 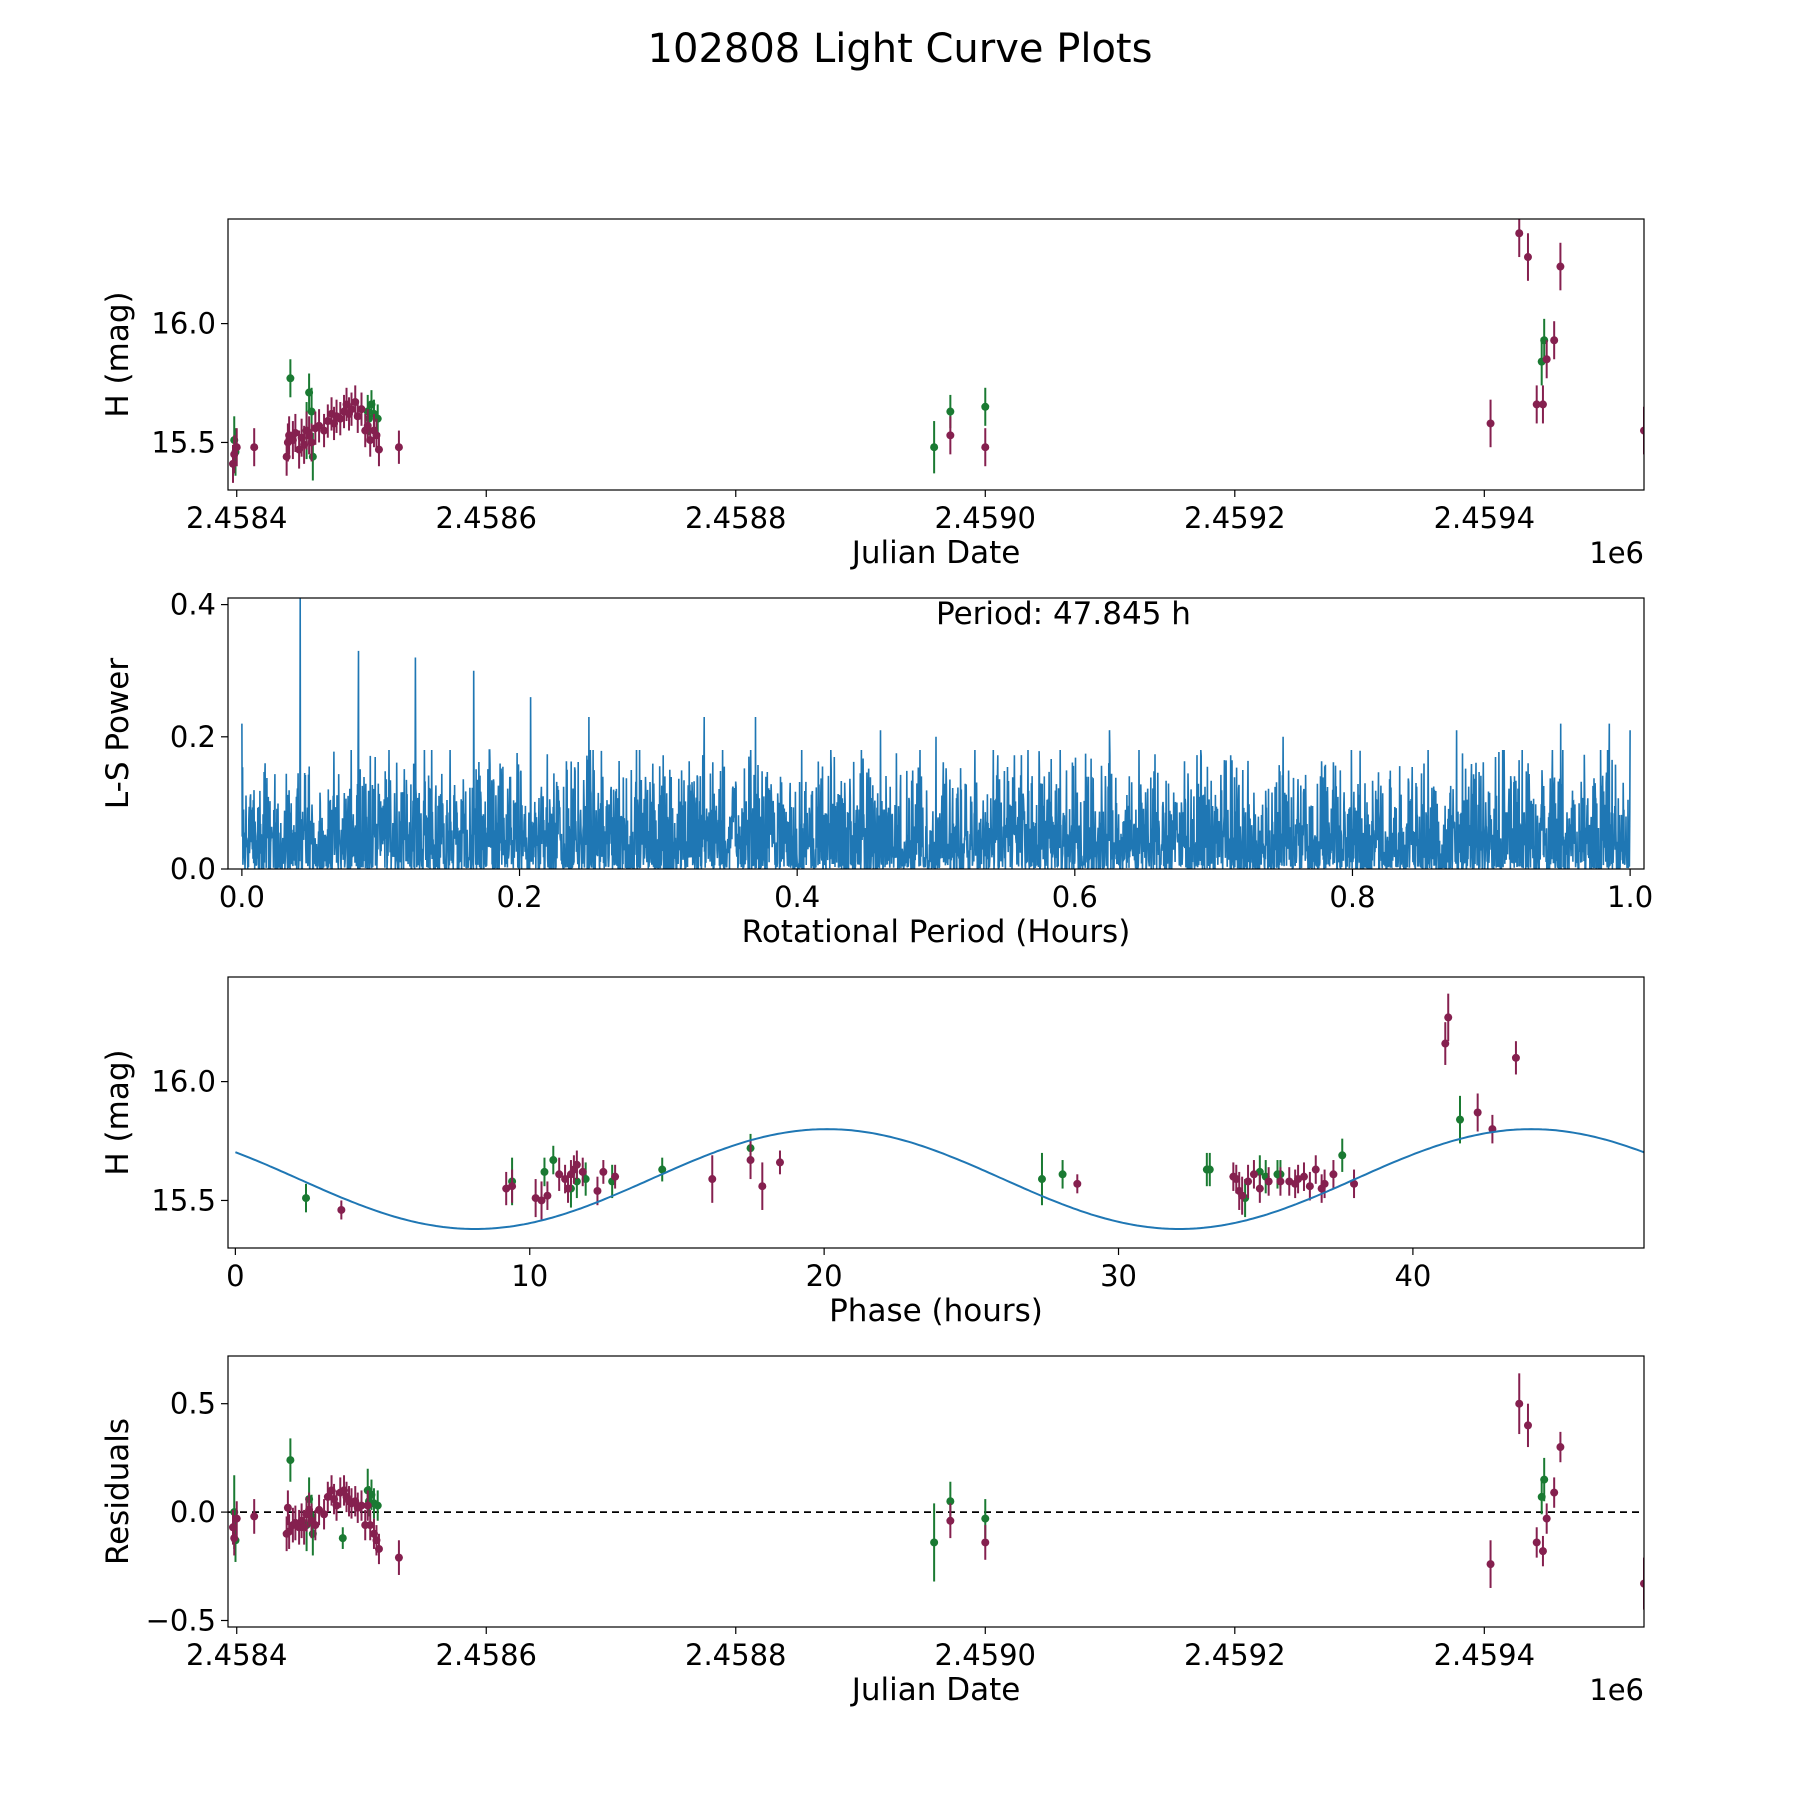 What do you see at coordinates (797, 897) in the screenshot?
I see `x-tick-label: 0.4` at bounding box center [797, 897].